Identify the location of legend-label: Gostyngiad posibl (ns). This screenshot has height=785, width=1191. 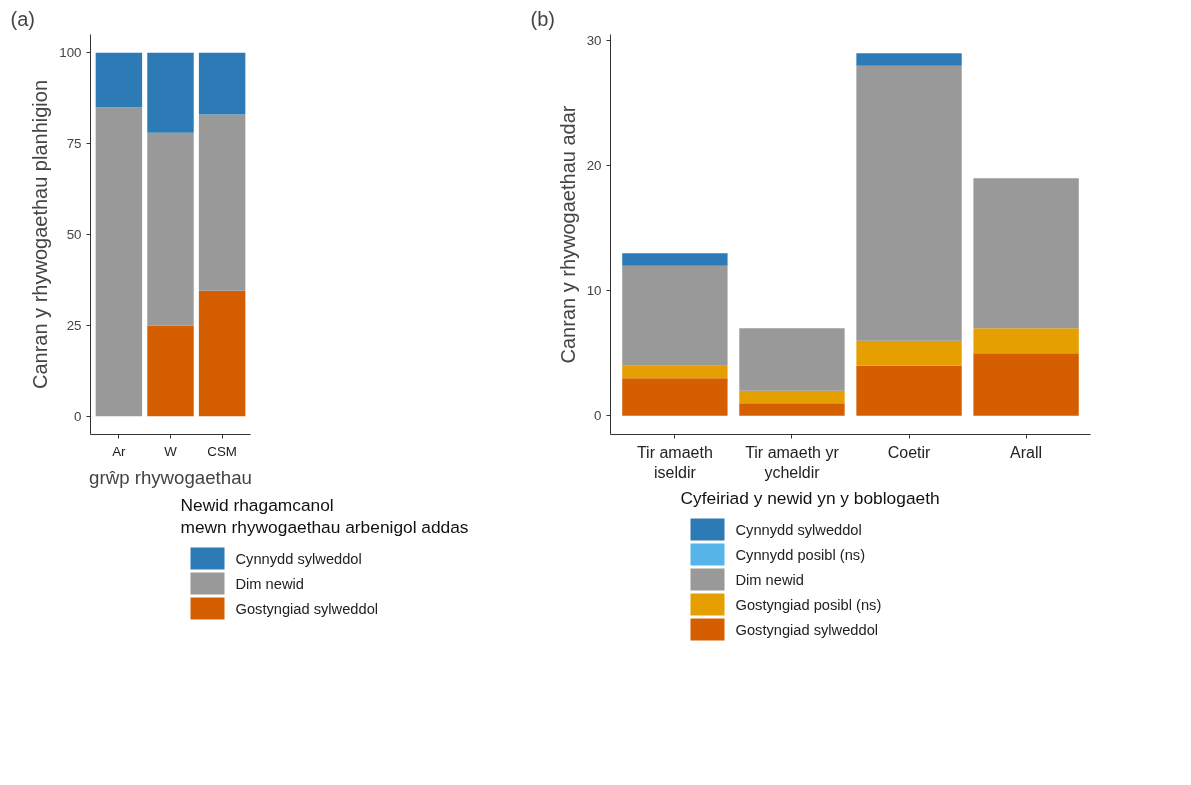
(808, 604).